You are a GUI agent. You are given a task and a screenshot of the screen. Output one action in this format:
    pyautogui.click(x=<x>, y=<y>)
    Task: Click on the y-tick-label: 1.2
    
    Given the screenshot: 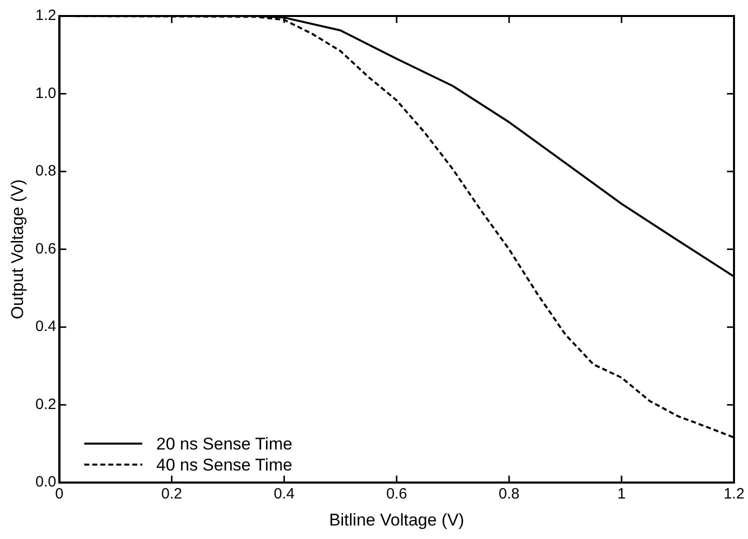 What is the action you would take?
    pyautogui.click(x=45, y=15)
    